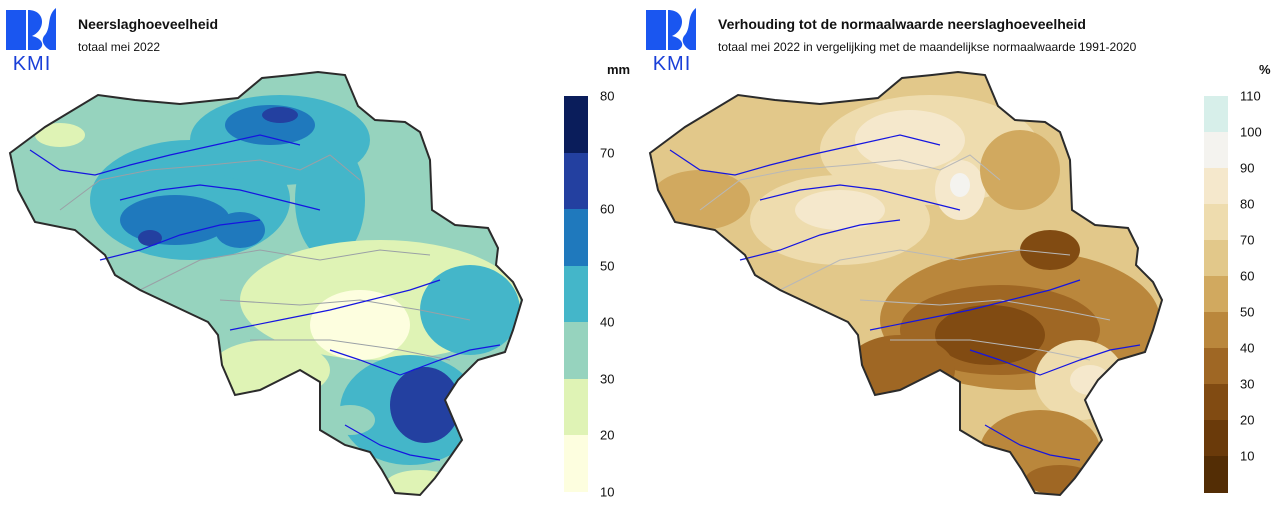  Describe the element at coordinates (119, 47) in the screenshot. I see `map-subtitle: totaal mei 2022` at that location.